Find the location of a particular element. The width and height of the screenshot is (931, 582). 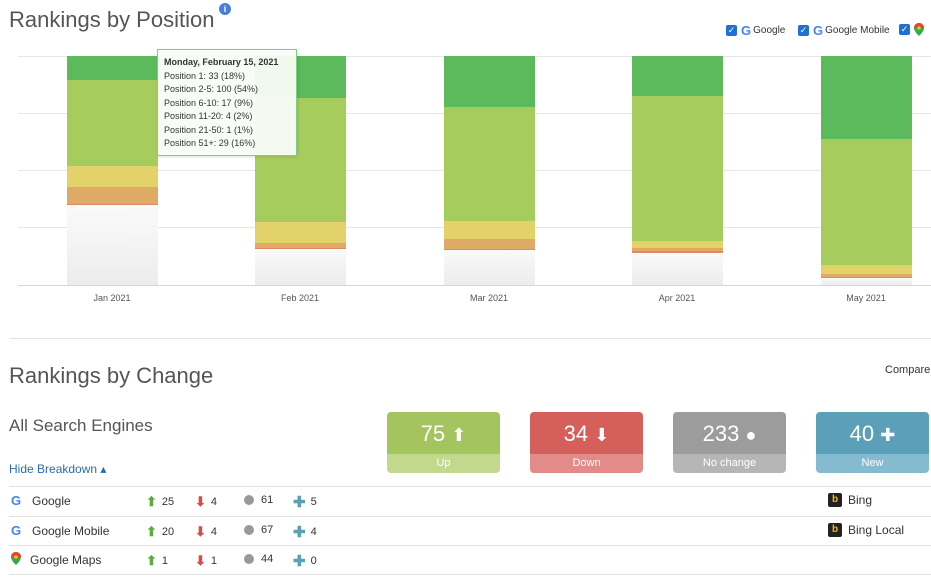

down-stat: ⬇ 1 is located at coordinates (206, 561).